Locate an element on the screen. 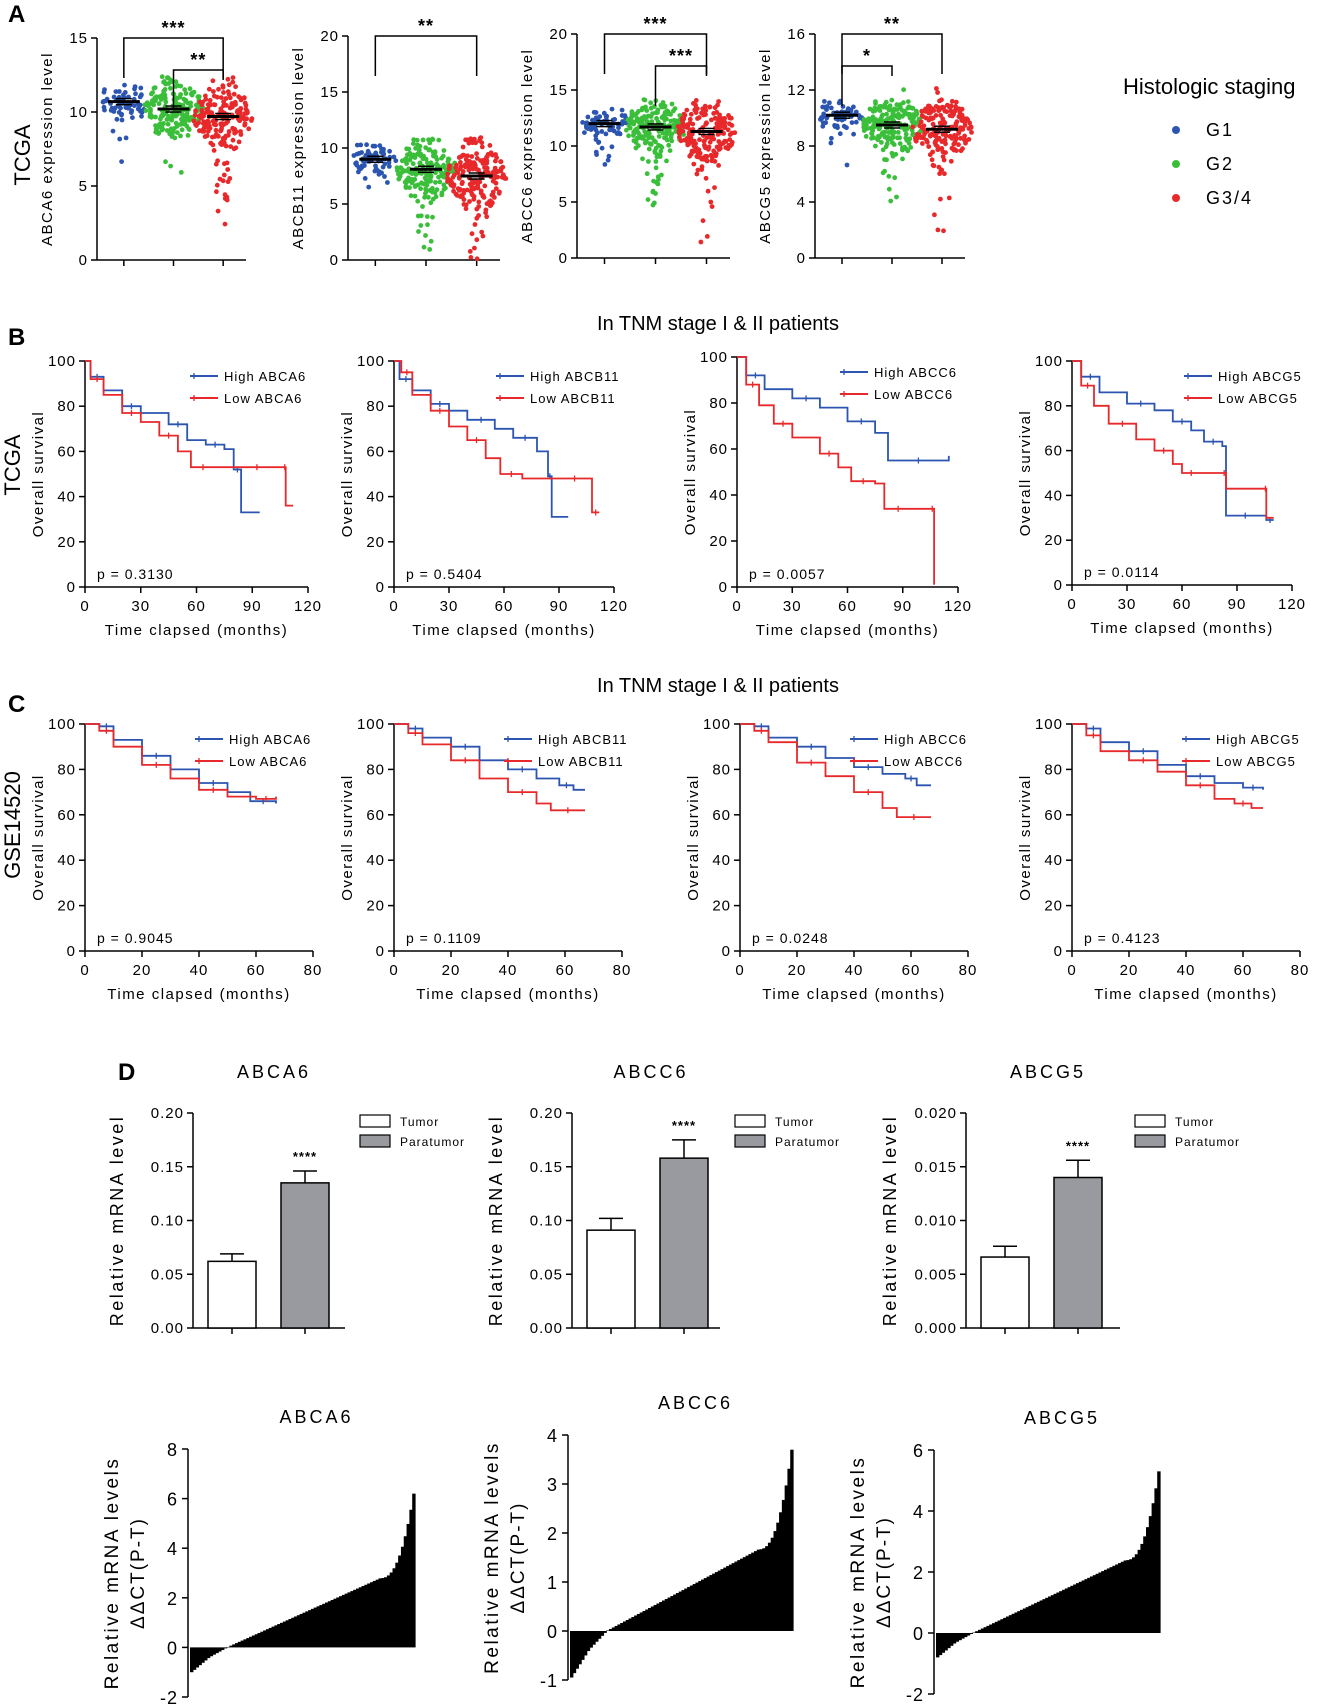 The height and width of the screenshot is (1705, 1337). y-axis-label: Overall survival is located at coordinates (347, 474).